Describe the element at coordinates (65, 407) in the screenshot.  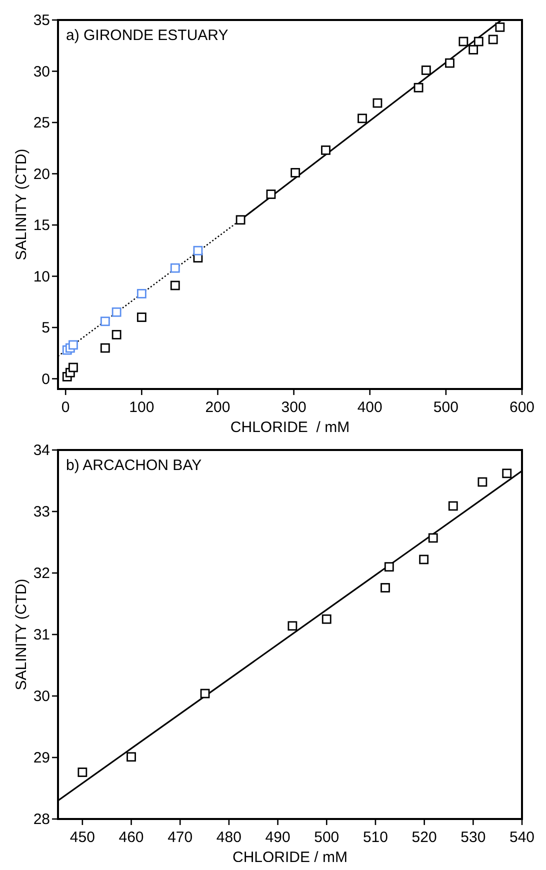
I see `x-tick-label: 0` at that location.